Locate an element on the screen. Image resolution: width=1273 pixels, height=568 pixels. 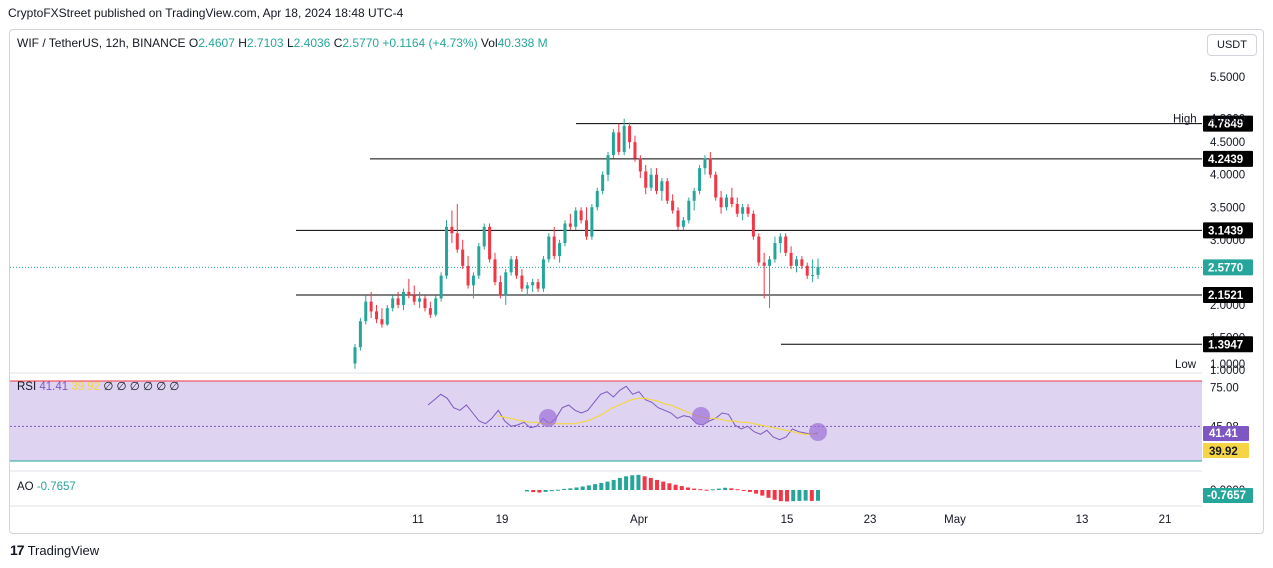
level-tag-label: 4.2439 is located at coordinates (1225, 160).